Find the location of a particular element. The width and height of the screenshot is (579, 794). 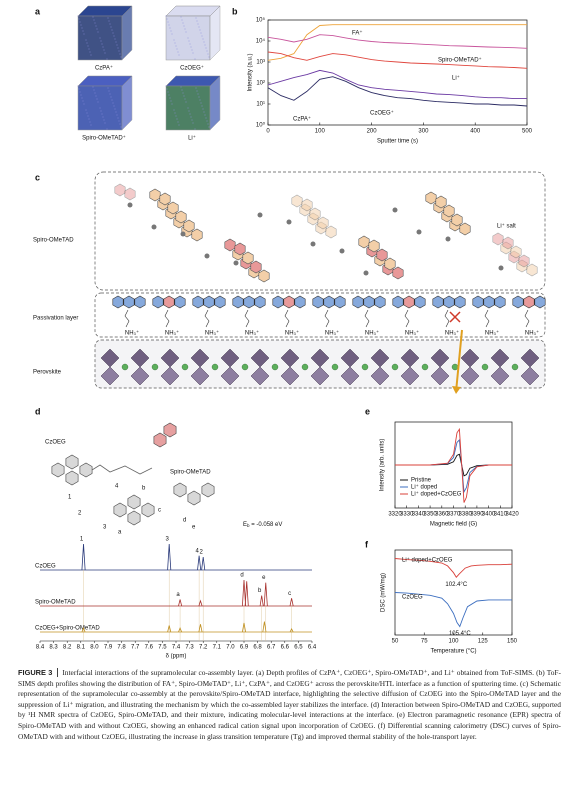

molecule-label: Spiro-OMeTAD is located at coordinates (190, 473).